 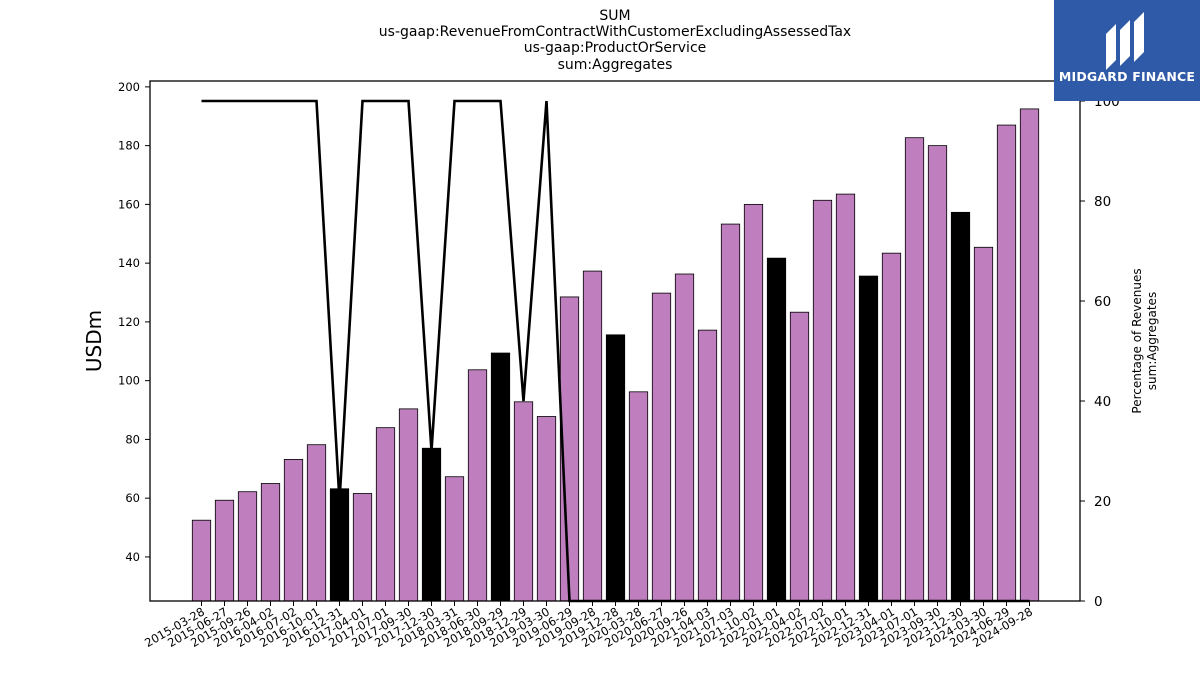 I want to click on brand-logo: MIDGARD FINANCE, so click(x=1127, y=50).